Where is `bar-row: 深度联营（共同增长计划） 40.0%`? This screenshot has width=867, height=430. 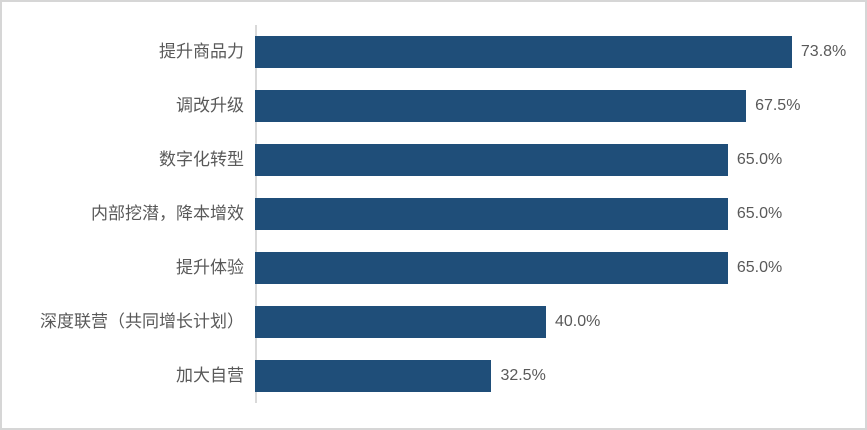 bar-row: 深度联营（共同增长计划） 40.0% is located at coordinates (433, 322).